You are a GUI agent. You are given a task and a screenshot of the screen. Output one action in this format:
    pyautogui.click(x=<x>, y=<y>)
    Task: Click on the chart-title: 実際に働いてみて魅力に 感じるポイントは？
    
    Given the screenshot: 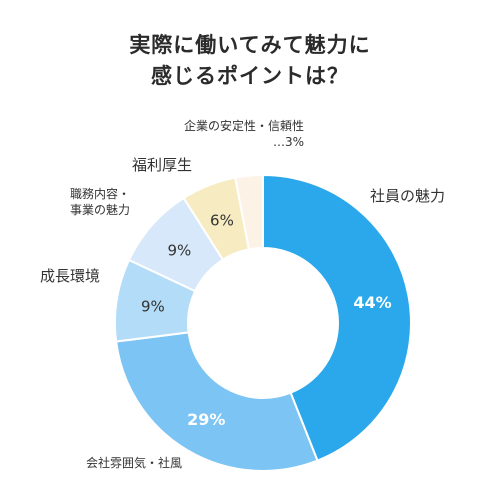 What is the action you would take?
    pyautogui.click(x=250, y=61)
    